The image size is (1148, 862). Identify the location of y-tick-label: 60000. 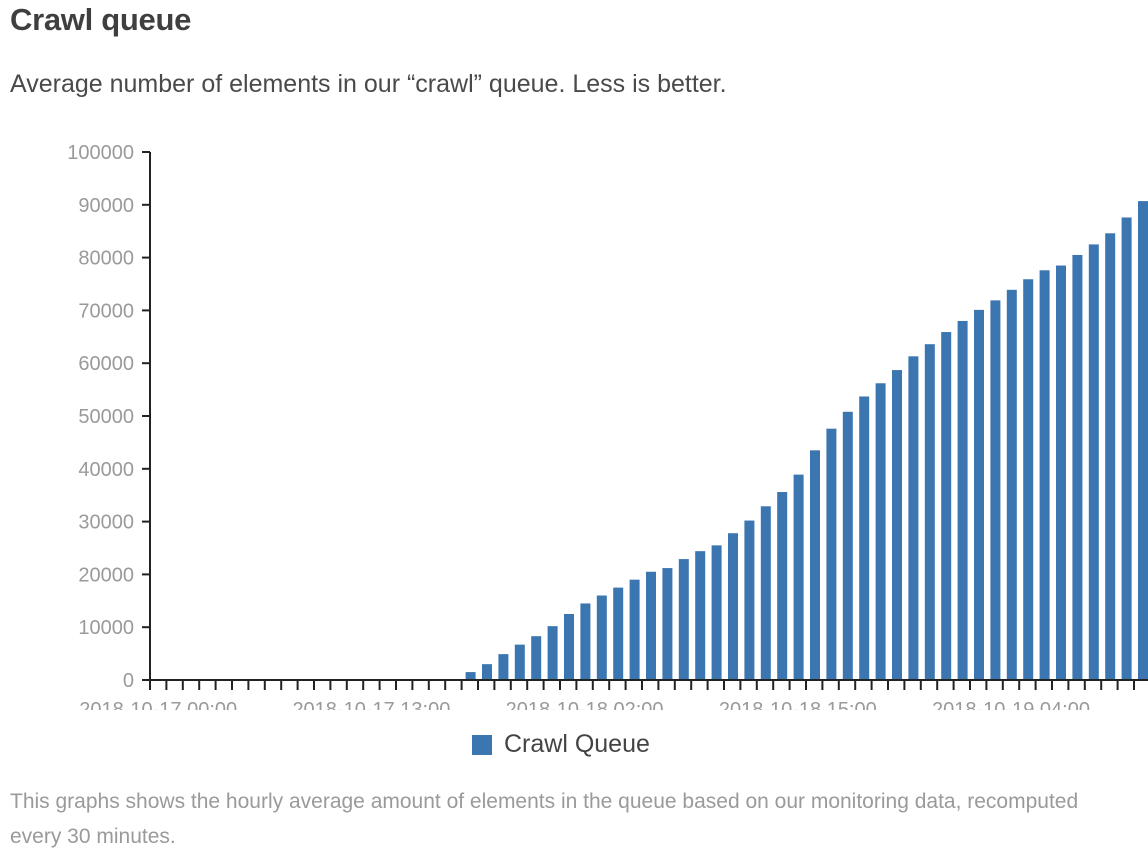
(106, 364).